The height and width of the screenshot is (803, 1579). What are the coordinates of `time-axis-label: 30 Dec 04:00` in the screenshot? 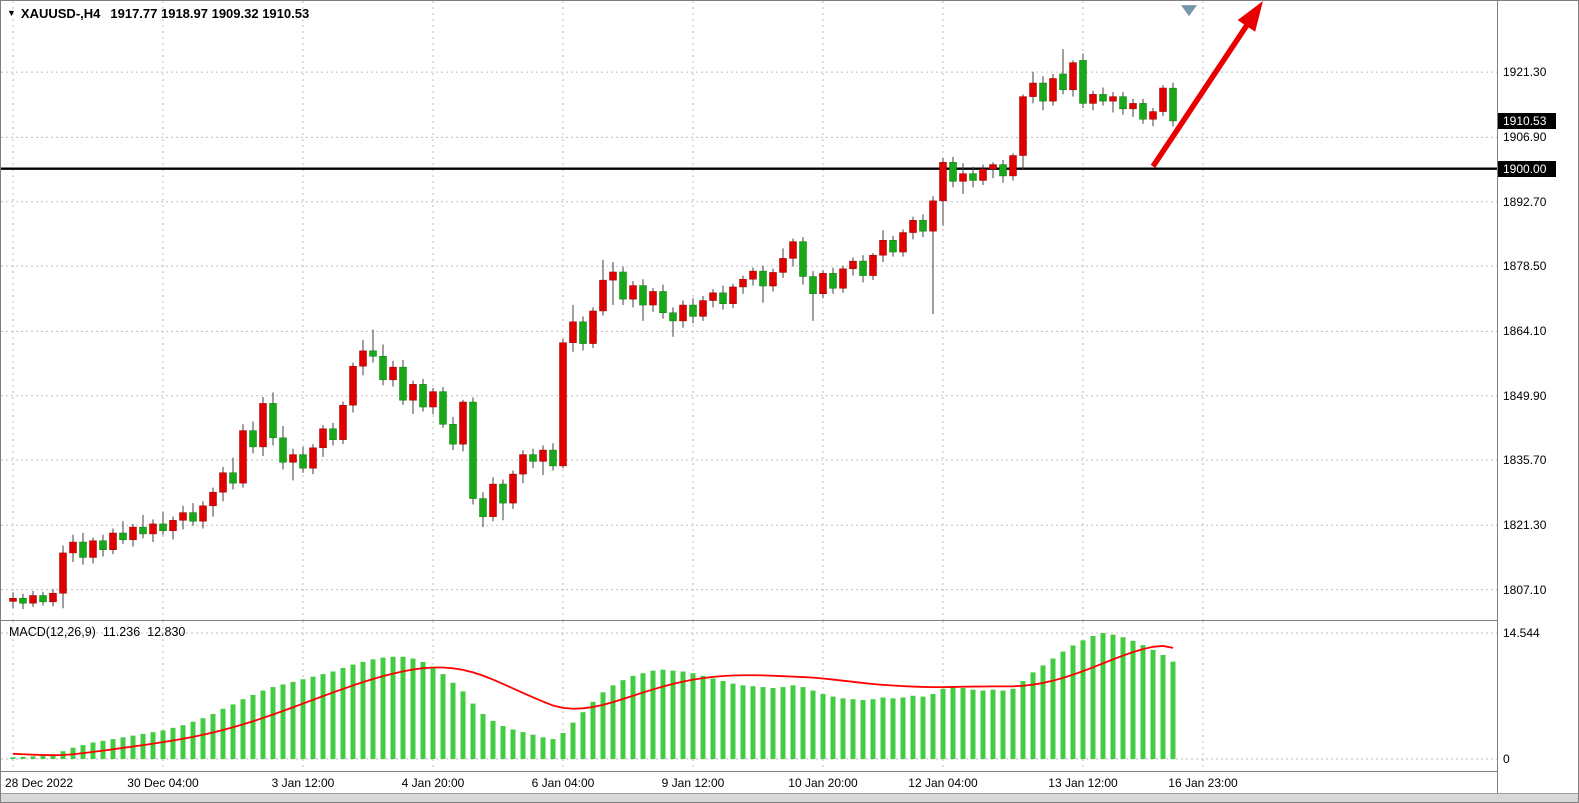 It's located at (163, 783).